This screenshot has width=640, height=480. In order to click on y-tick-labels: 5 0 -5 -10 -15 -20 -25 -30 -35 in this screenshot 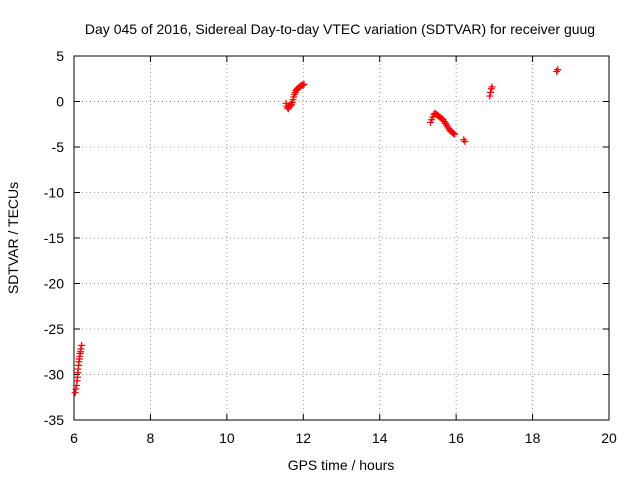, I will do `click(54, 238)`.